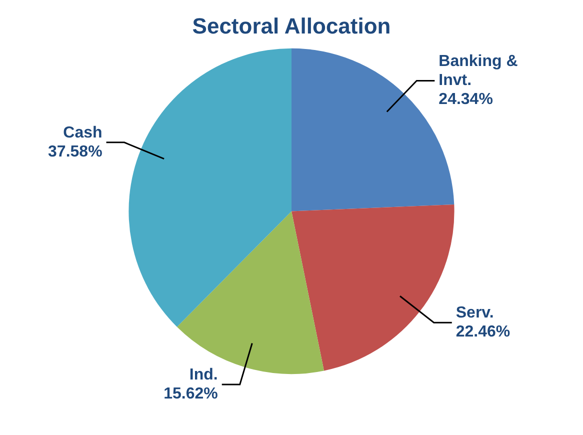 Image resolution: width=583 pixels, height=435 pixels. I want to click on slice-label: Cash, so click(82, 133).